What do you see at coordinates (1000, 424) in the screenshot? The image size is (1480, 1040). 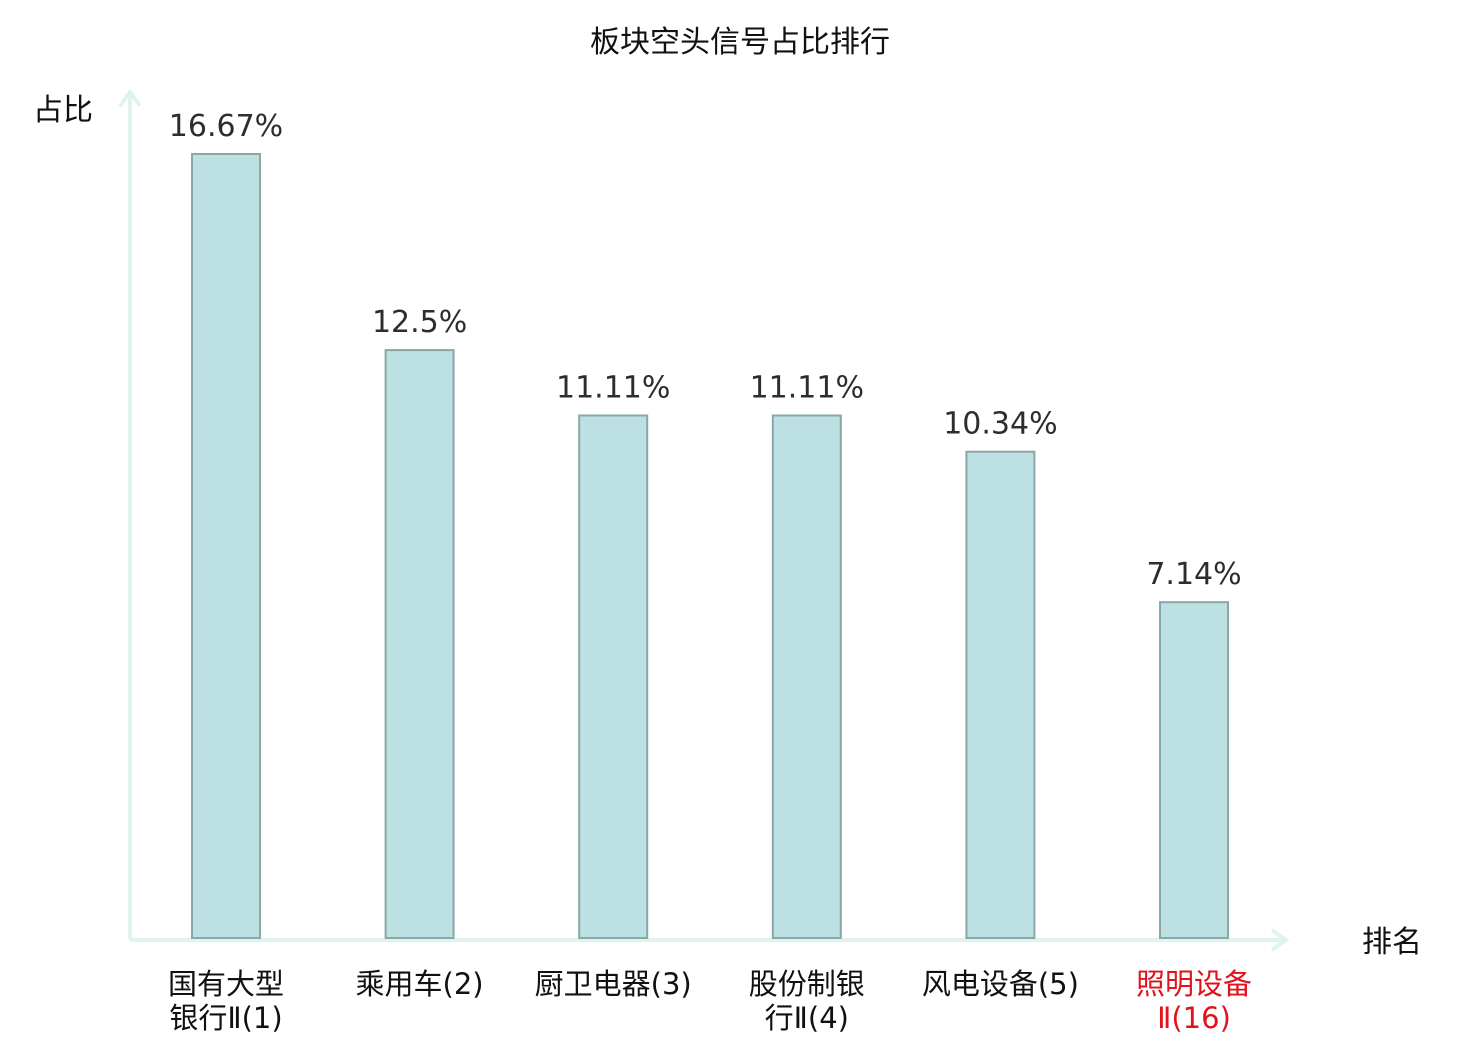 I see `data-label-5: 10.34%` at bounding box center [1000, 424].